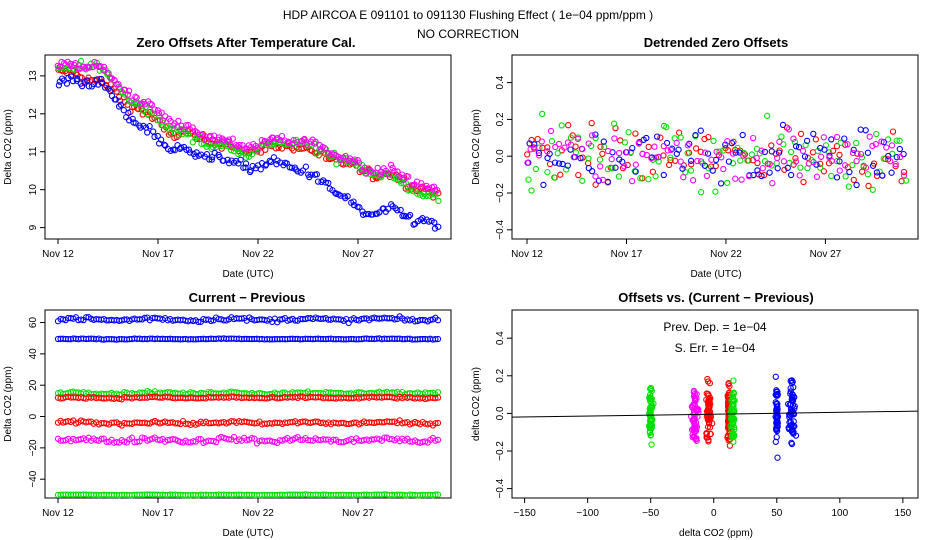 The image size is (936, 540). What do you see at coordinates (500, 193) in the screenshot?
I see `y-tick-label: −0.2` at bounding box center [500, 193].